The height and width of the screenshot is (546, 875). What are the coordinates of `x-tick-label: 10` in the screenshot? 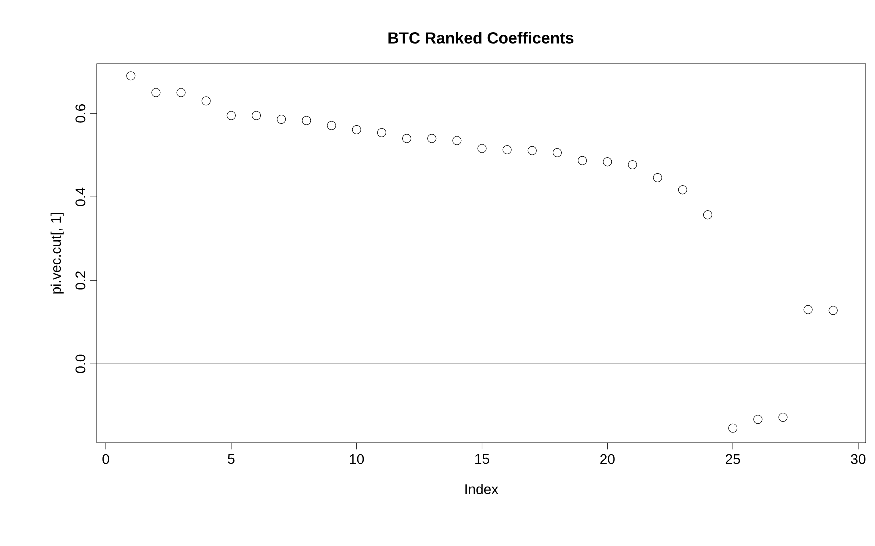 It's located at (357, 459).